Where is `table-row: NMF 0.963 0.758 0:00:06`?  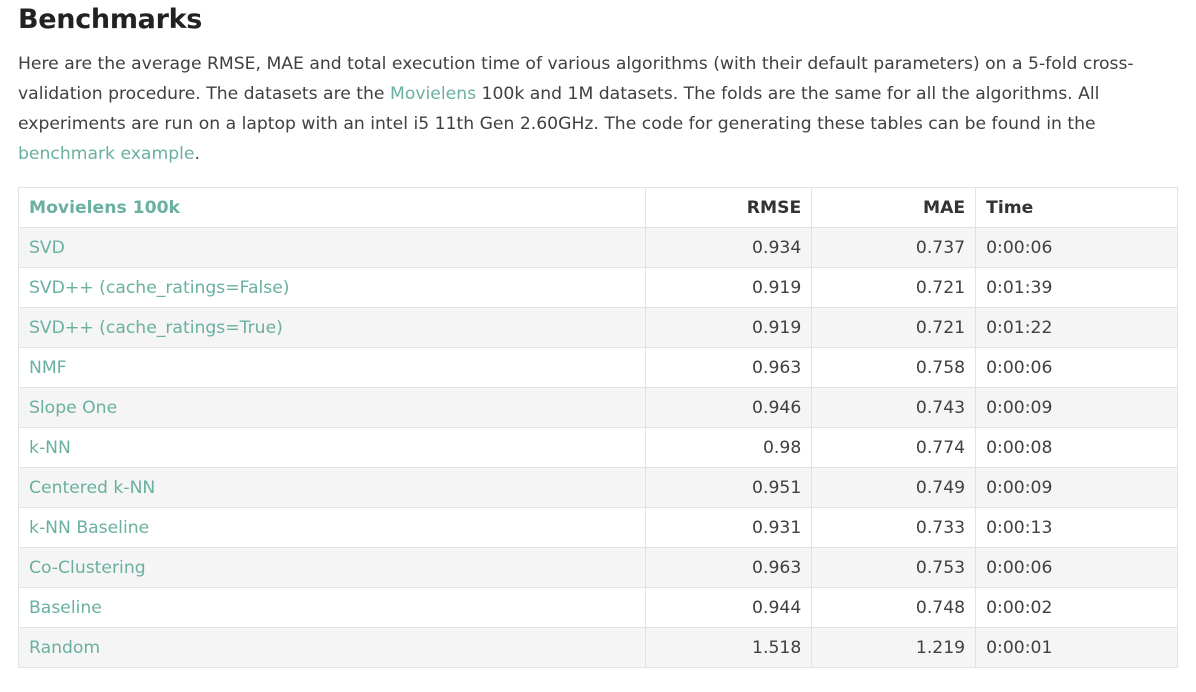
table-row: NMF 0.963 0.758 0:00:06 is located at coordinates (597, 367).